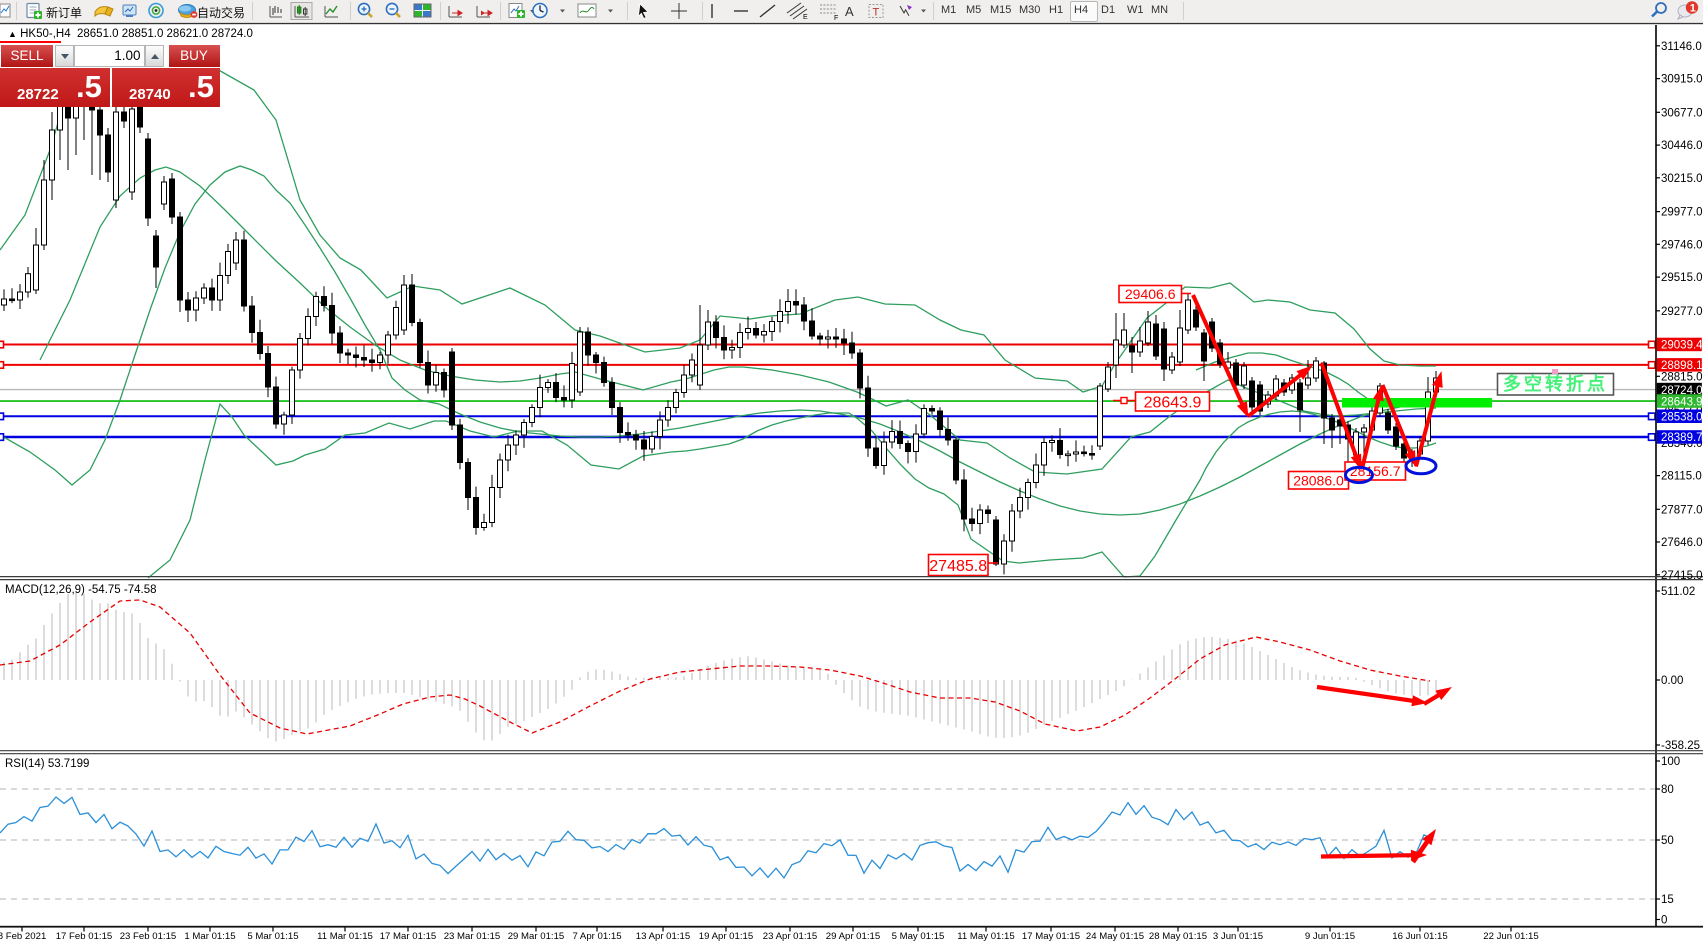 This screenshot has height=942, width=1703. I want to click on svg-text: -358.25, so click(1680, 746).